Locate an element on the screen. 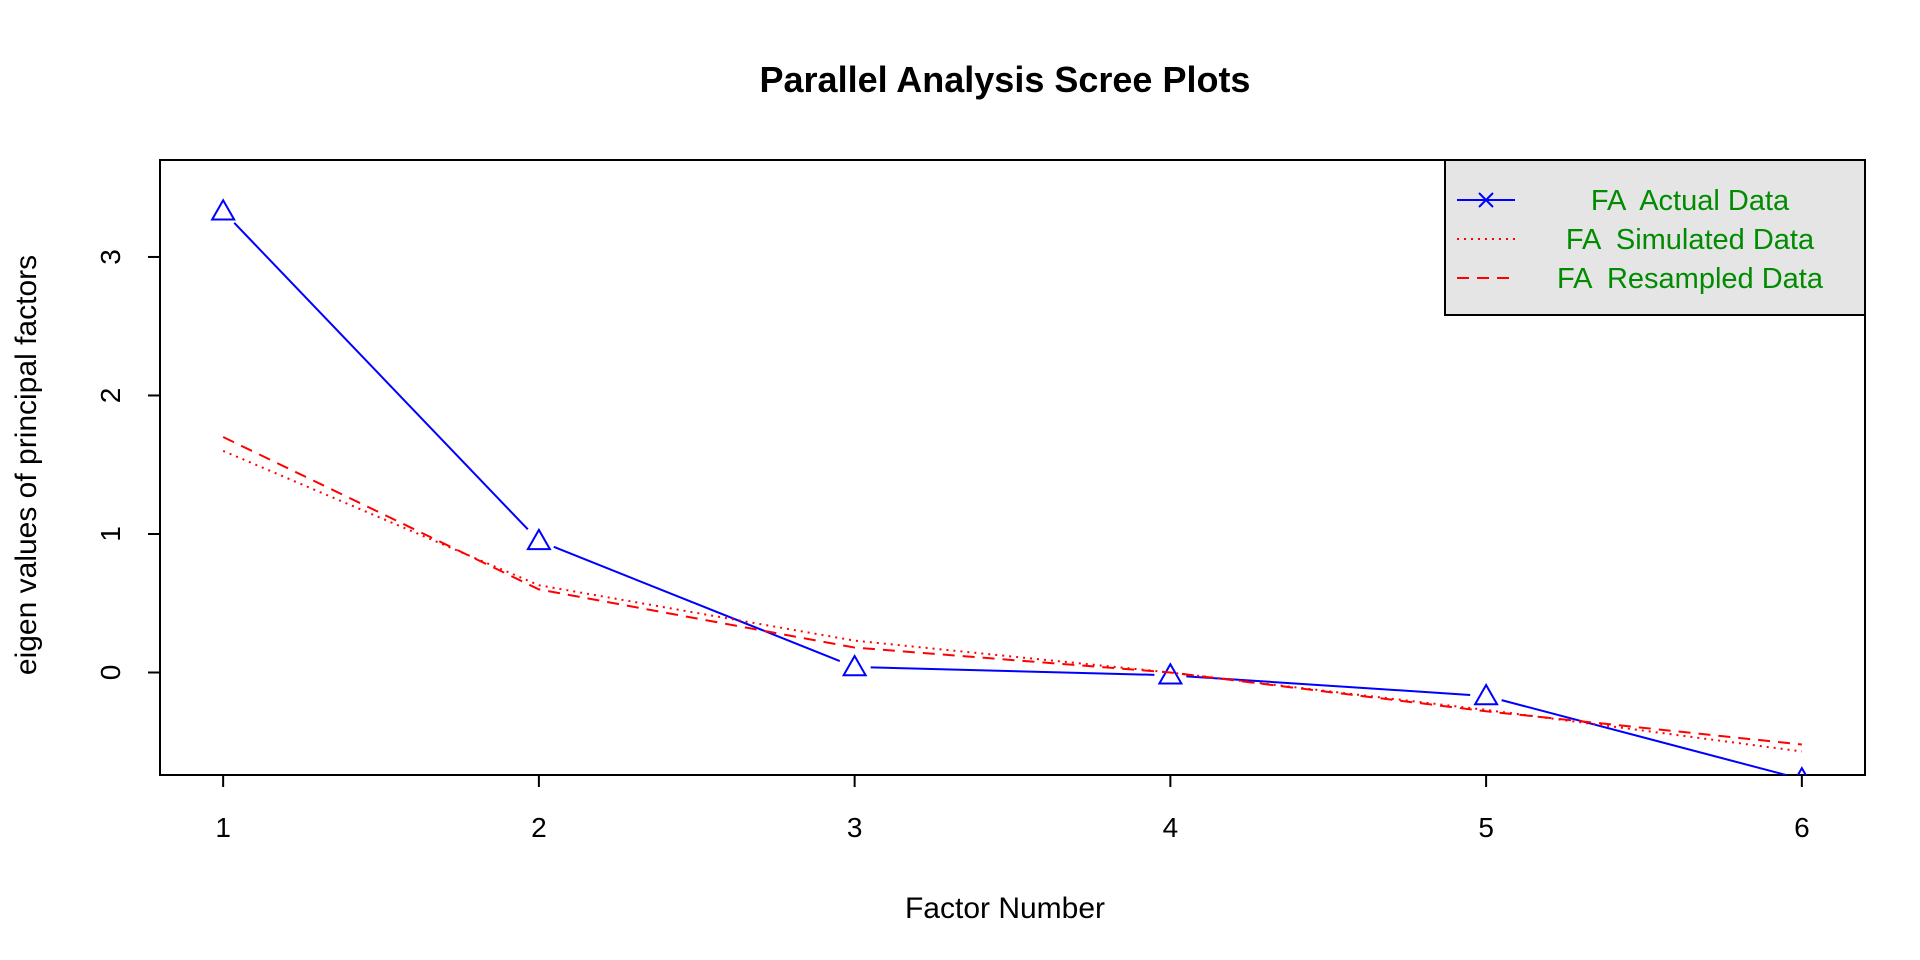 The height and width of the screenshot is (960, 1920). y-tick-label: 3 is located at coordinates (110, 257).